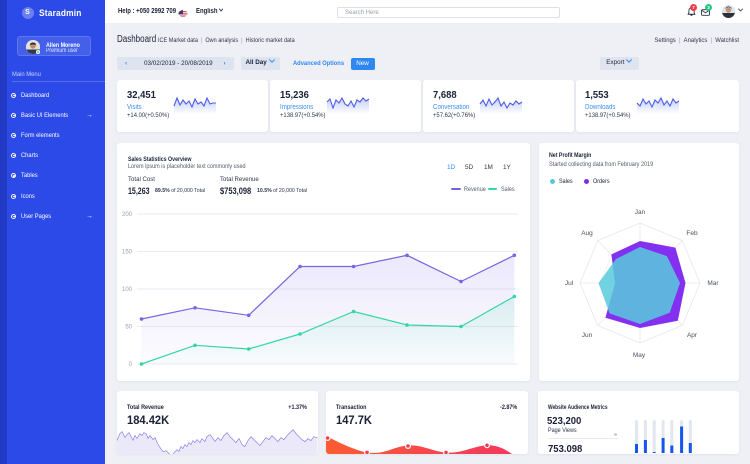  I want to click on svg-text: Feb, so click(692, 233).